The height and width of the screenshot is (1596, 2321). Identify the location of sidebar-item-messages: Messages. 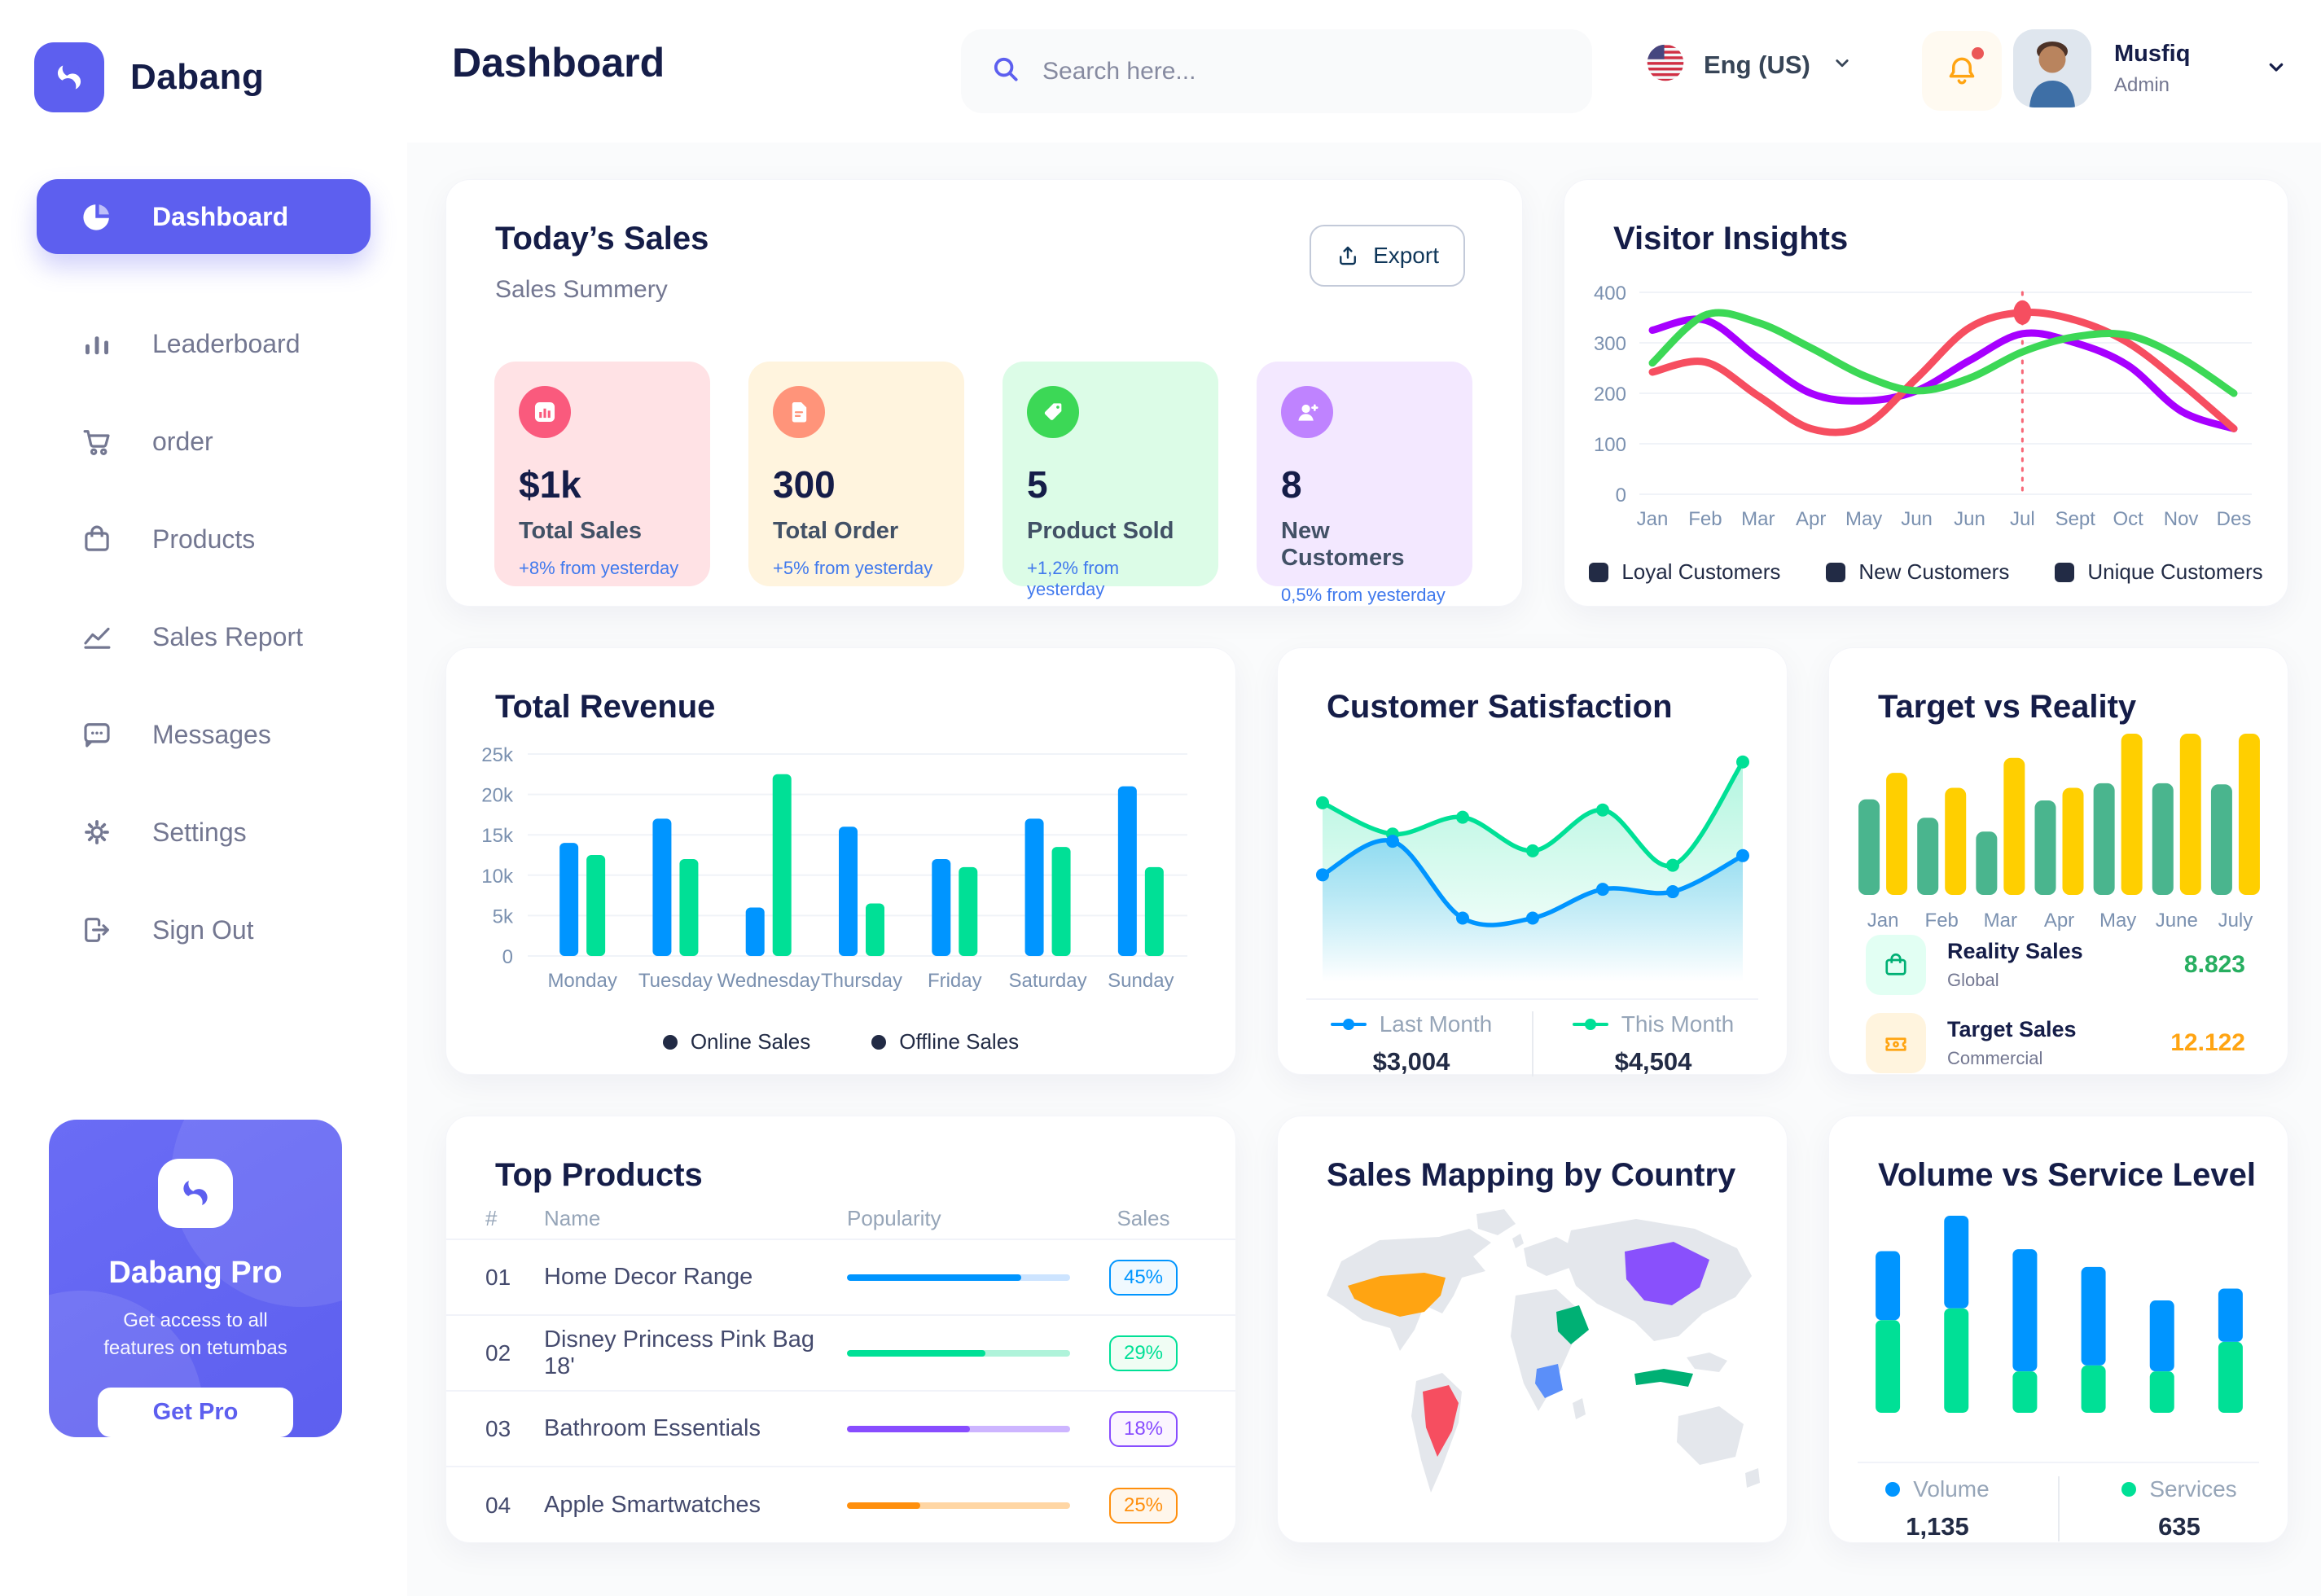
(204, 735).